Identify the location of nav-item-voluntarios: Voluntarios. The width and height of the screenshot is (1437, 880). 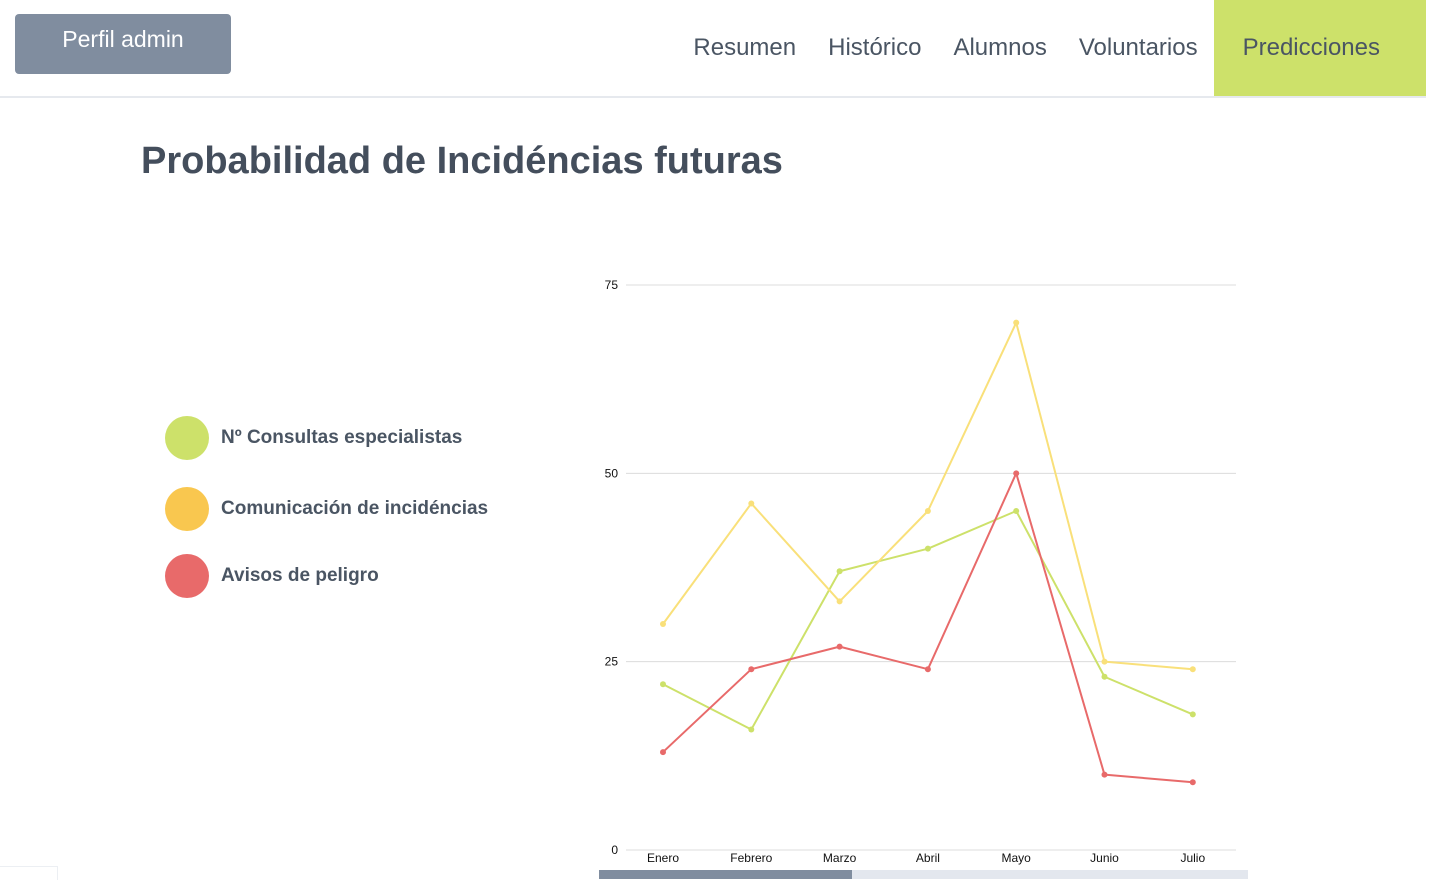
(1138, 47).